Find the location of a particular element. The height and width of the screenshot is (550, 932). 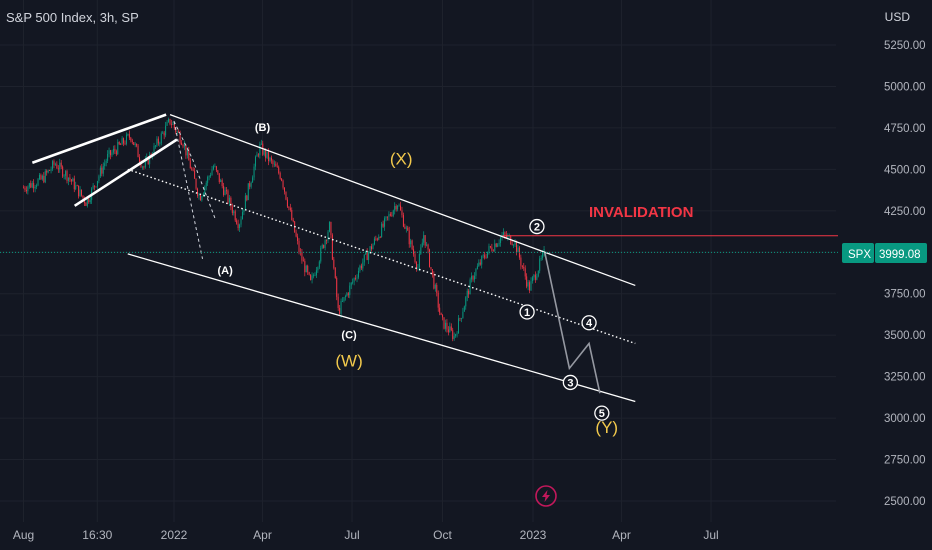

projection-path is located at coordinates (572, 323).